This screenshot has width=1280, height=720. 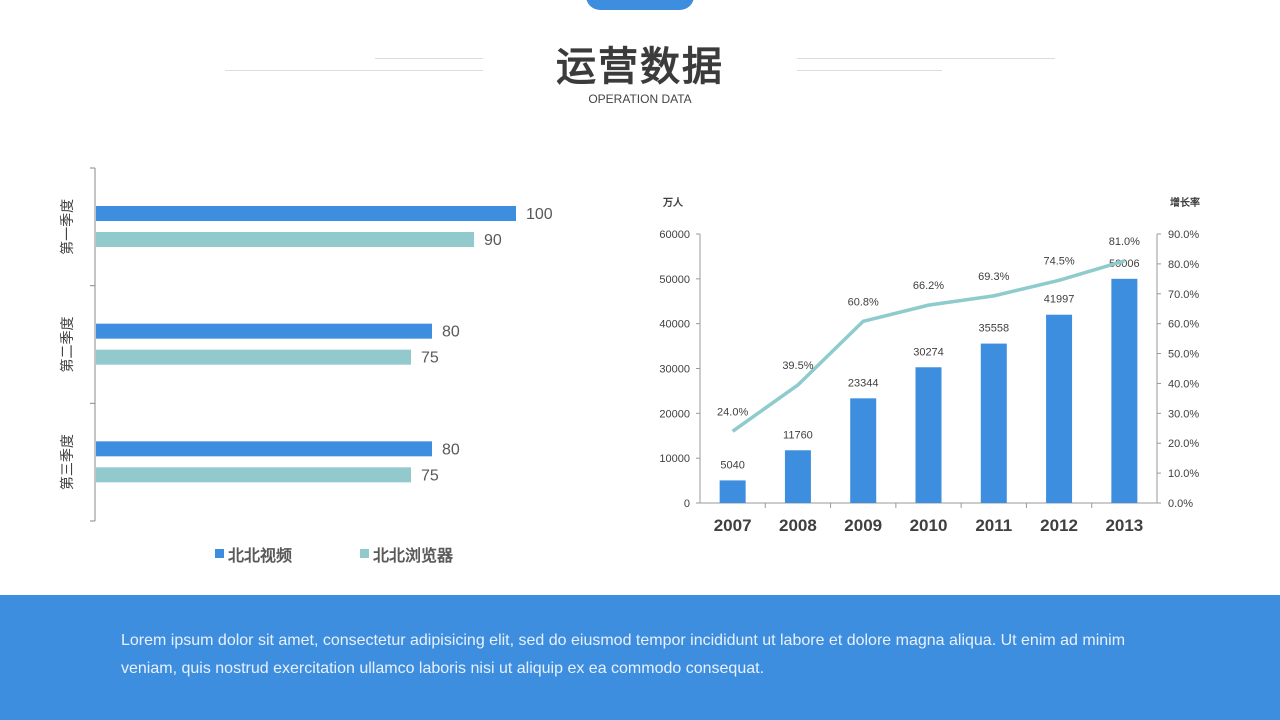 I want to click on line-data-label: 39.5%, so click(x=797, y=366).